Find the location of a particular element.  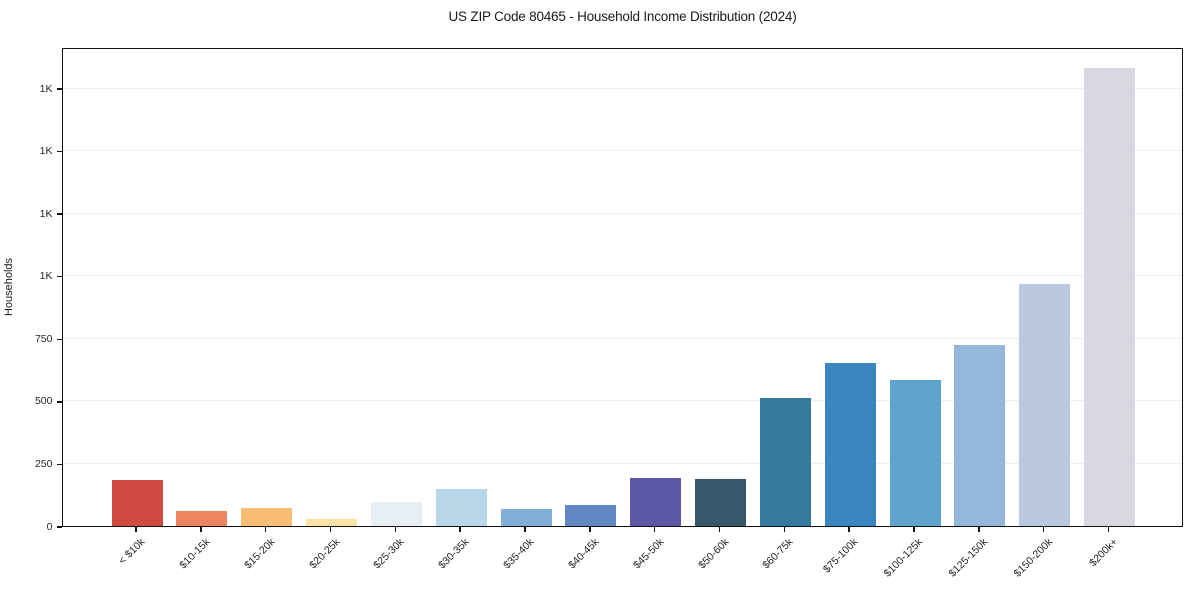

x-tick-label: $75-100k is located at coordinates (841, 556).